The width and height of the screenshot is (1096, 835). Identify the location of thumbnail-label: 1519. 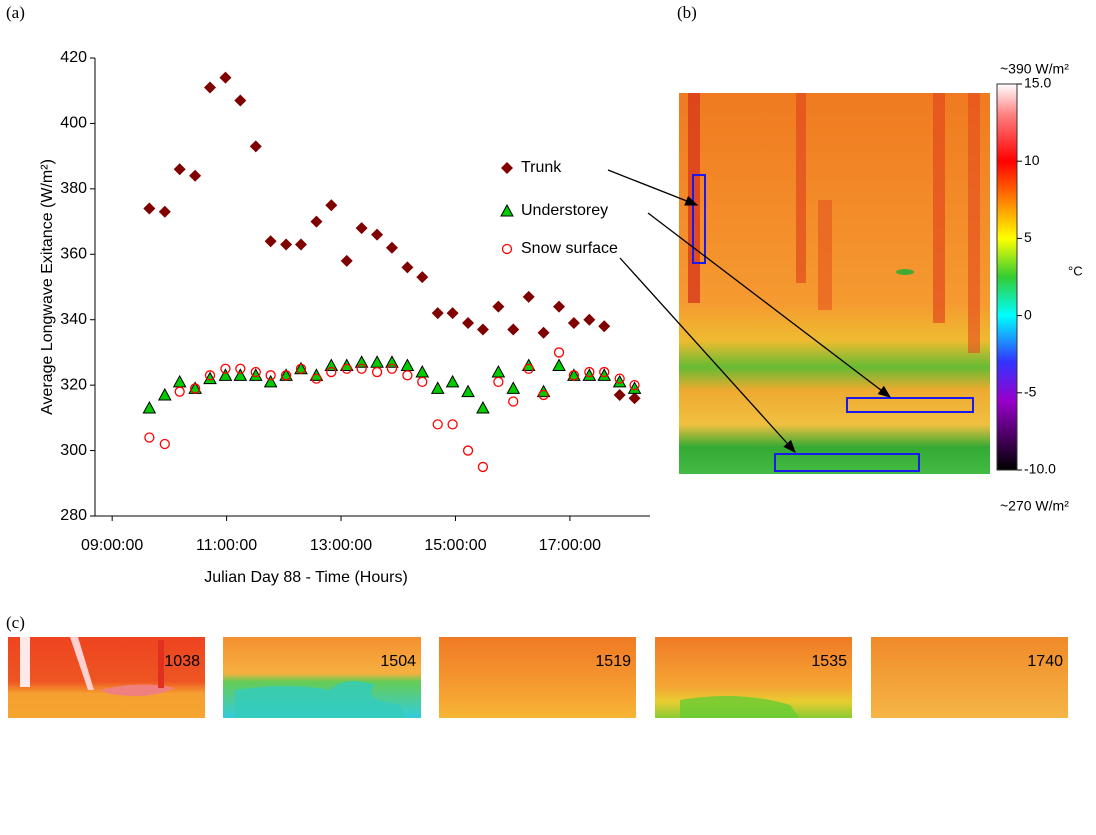
(613, 661).